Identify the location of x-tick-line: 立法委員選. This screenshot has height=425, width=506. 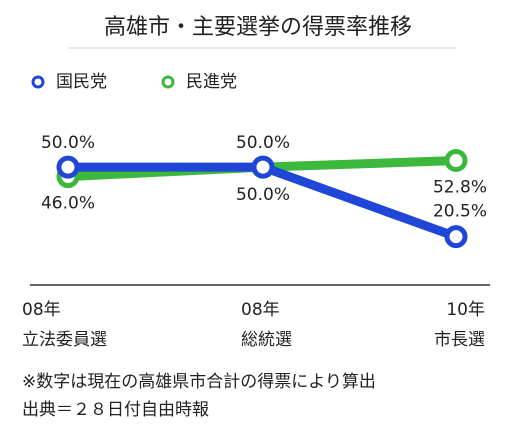
(64, 340).